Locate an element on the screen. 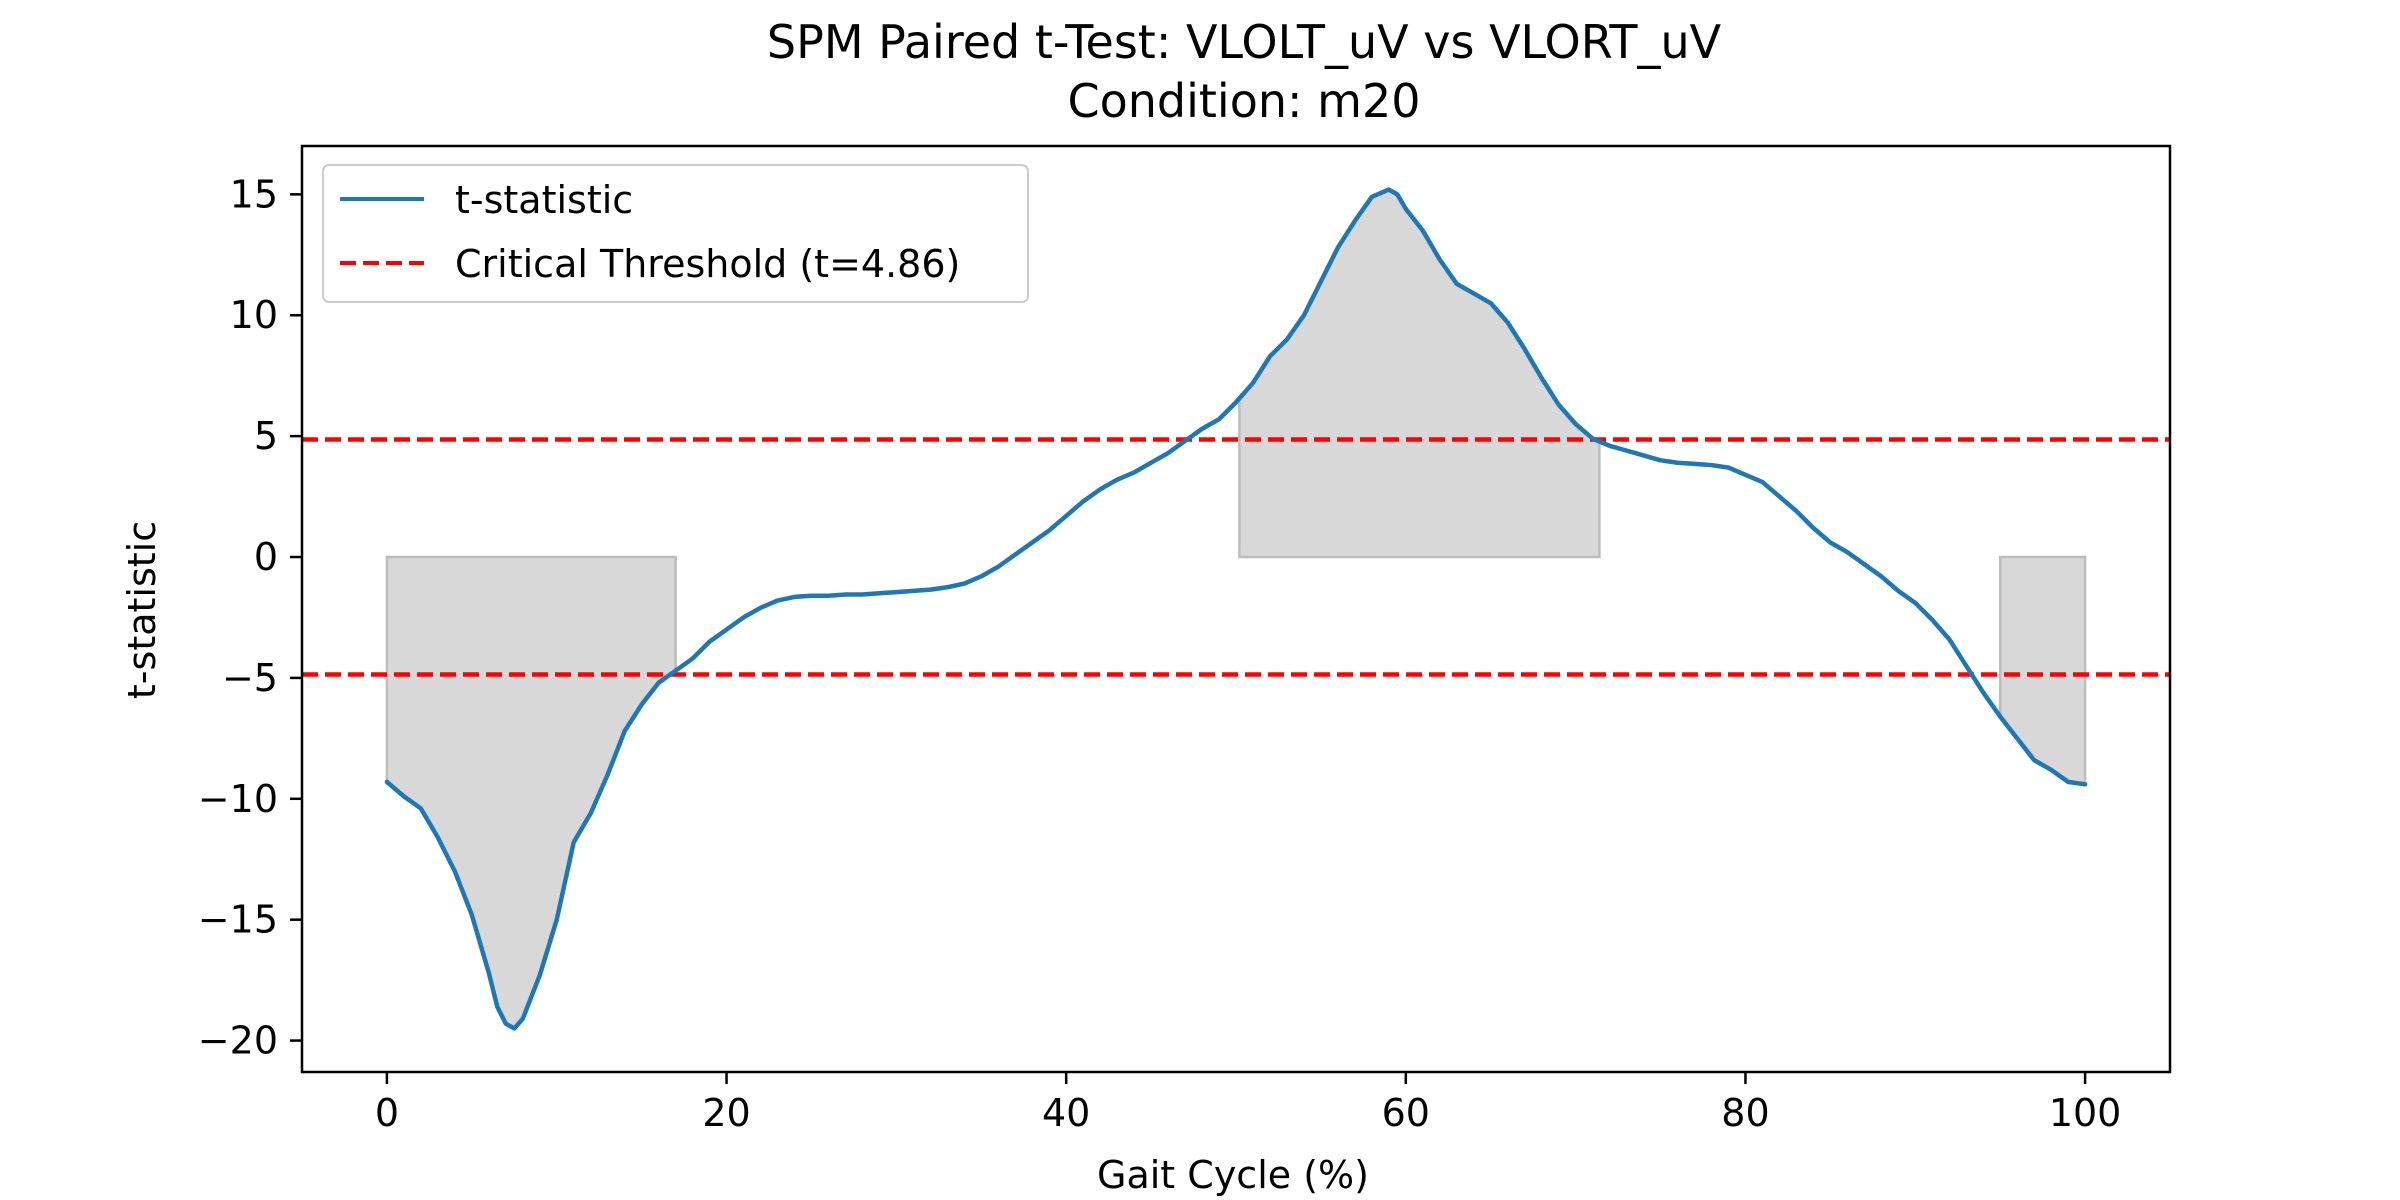  chart-subtitle: Condition: m20 is located at coordinates (1244, 101).